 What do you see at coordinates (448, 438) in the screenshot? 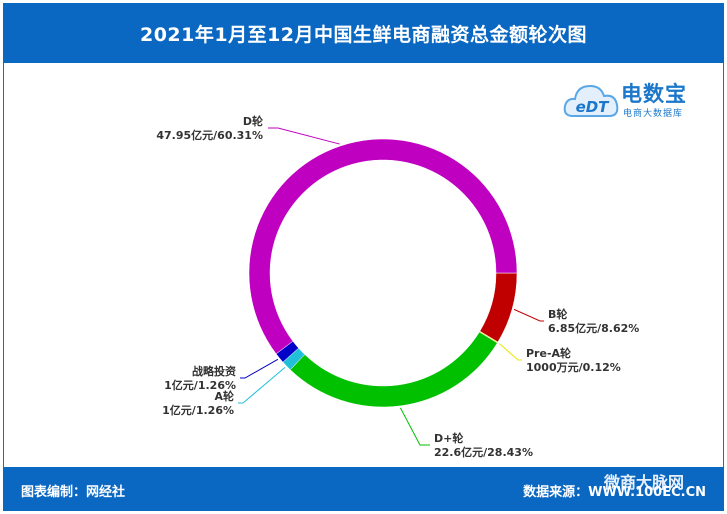
I see `slice-label-name: D+轮` at bounding box center [448, 438].